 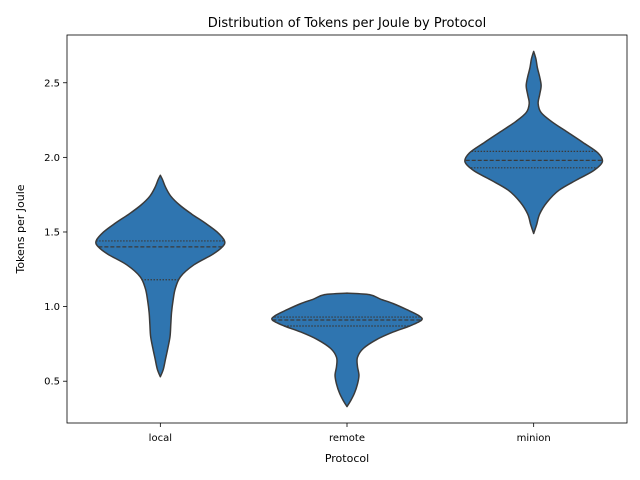 What do you see at coordinates (534, 142) in the screenshot?
I see `violin-minion` at bounding box center [534, 142].